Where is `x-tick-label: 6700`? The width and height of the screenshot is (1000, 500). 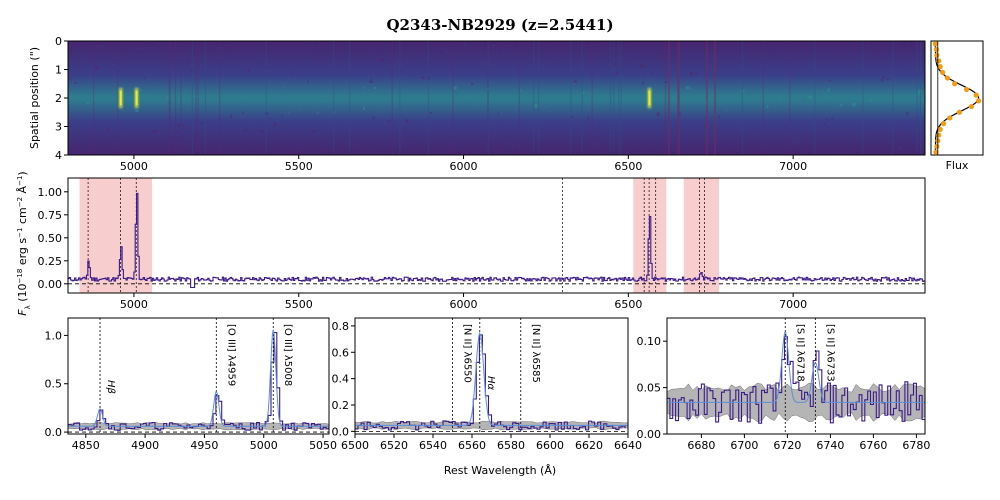 x-tick-label: 6700 is located at coordinates (744, 445).